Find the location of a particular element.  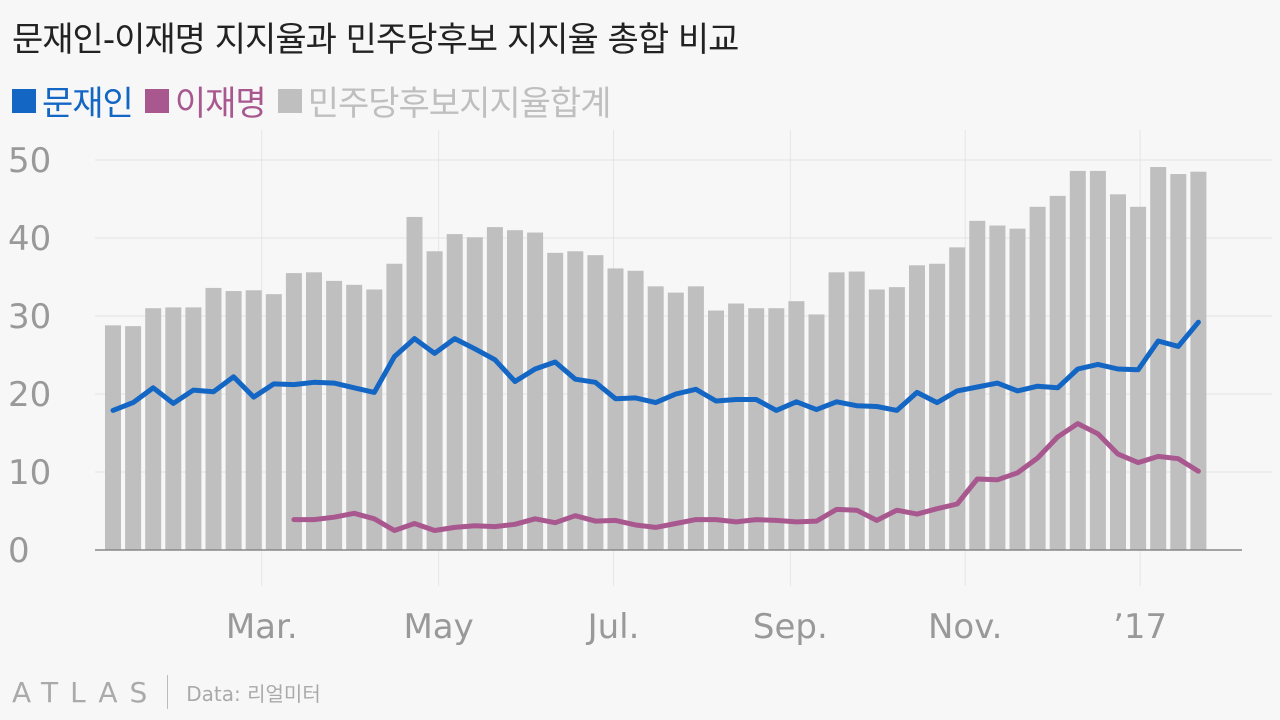

y-tick-label: 50 is located at coordinates (29, 161).